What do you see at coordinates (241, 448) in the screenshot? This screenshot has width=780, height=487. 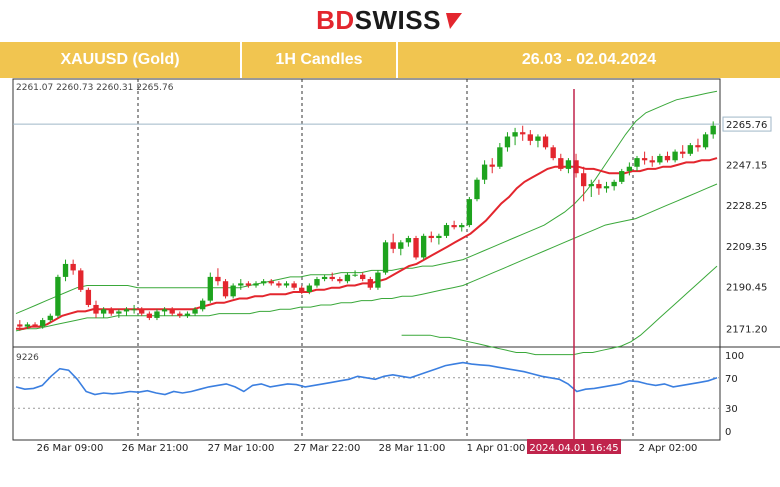 I see `time-tick: 27 Mar 10:00` at bounding box center [241, 448].